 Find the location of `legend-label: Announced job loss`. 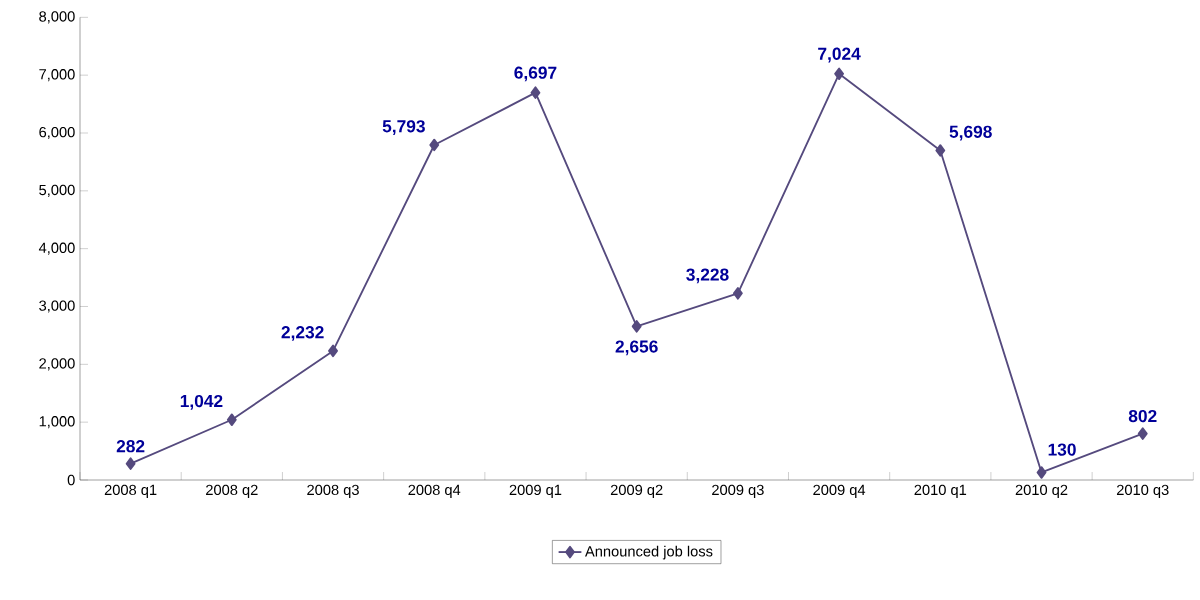

legend-label: Announced job loss is located at coordinates (649, 552).